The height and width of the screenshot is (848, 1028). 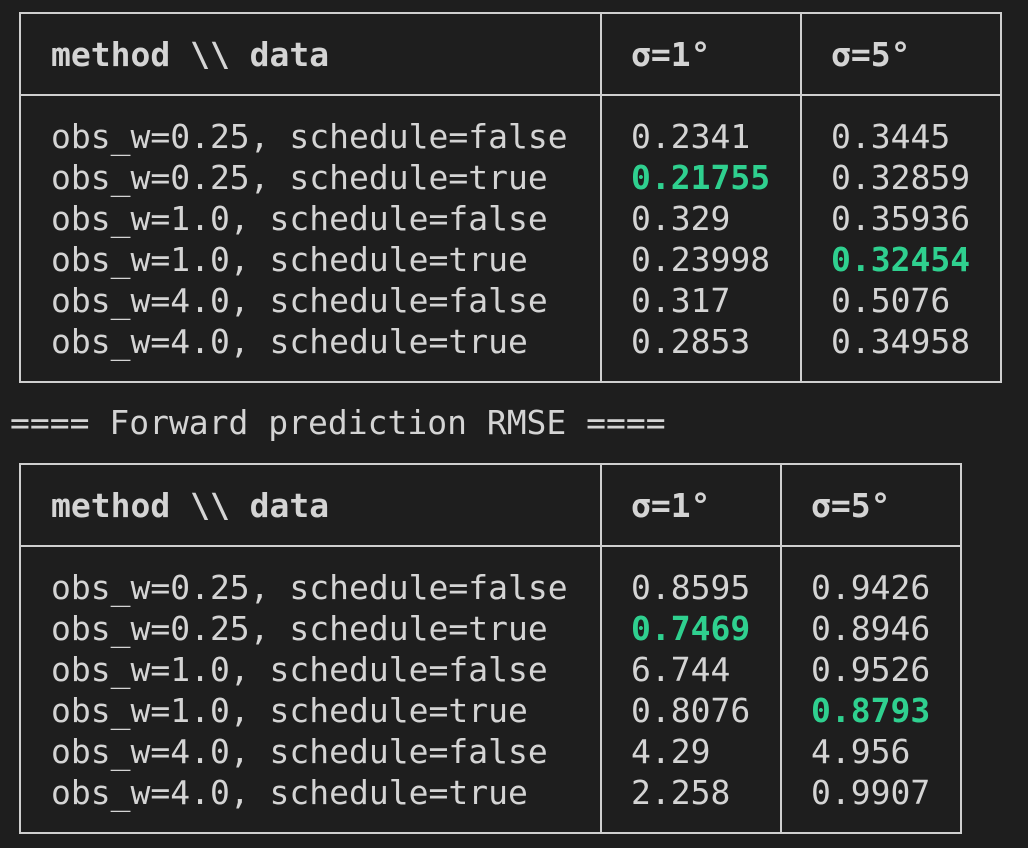 What do you see at coordinates (871, 628) in the screenshot?
I see `row-sigma-5-value: 0.8946` at bounding box center [871, 628].